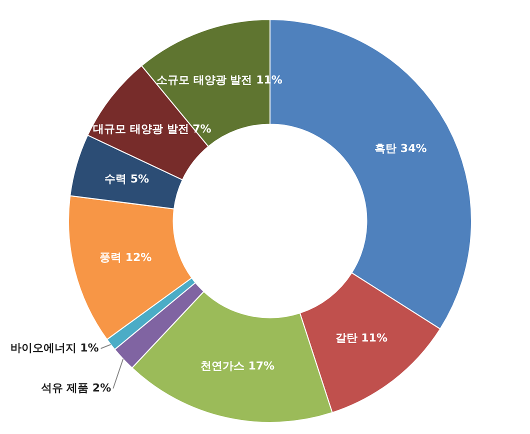  I want to click on slice-label: 천연가스 17%, so click(237, 365).